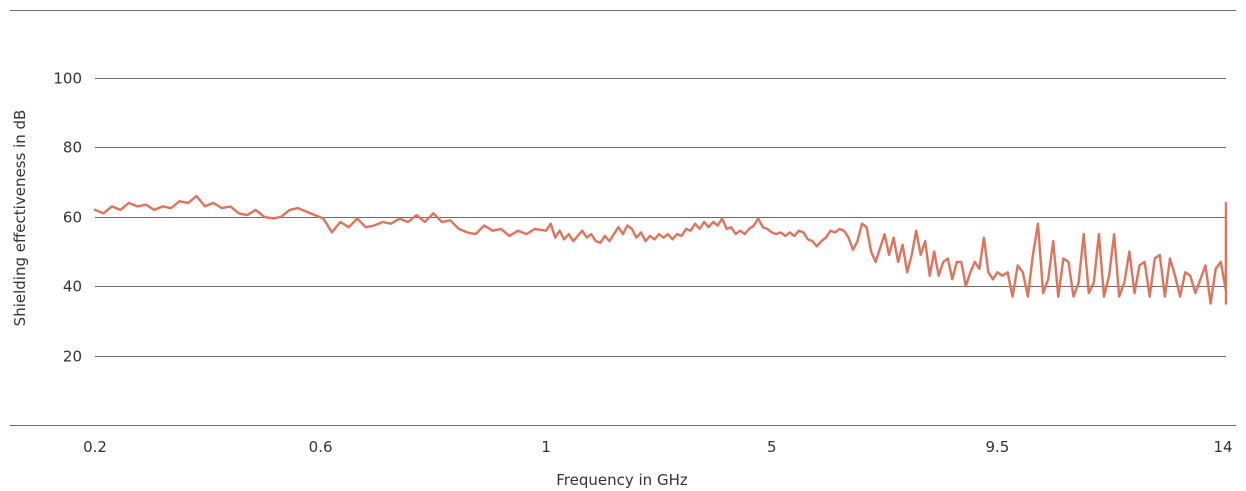 The height and width of the screenshot is (491, 1246). What do you see at coordinates (72, 357) in the screenshot?
I see `y-tick-label: 20` at bounding box center [72, 357].